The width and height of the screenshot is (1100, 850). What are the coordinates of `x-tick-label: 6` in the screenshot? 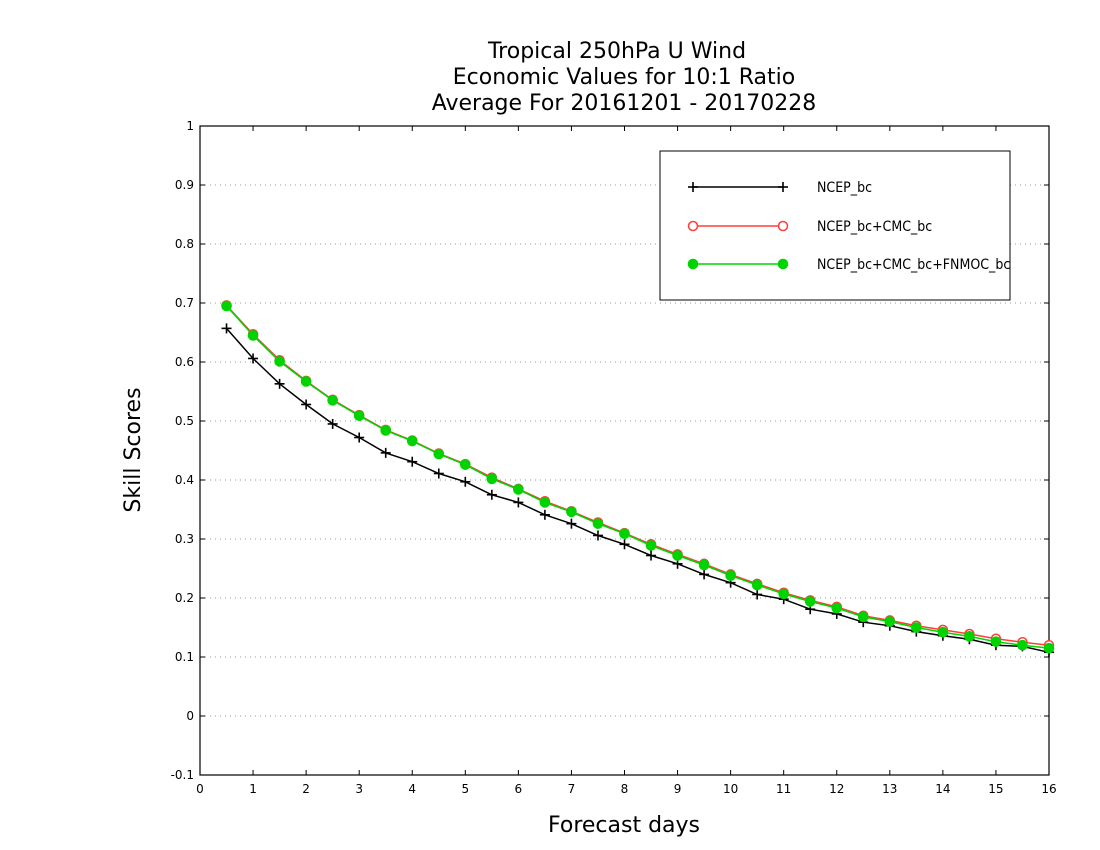 It's located at (519, 789).